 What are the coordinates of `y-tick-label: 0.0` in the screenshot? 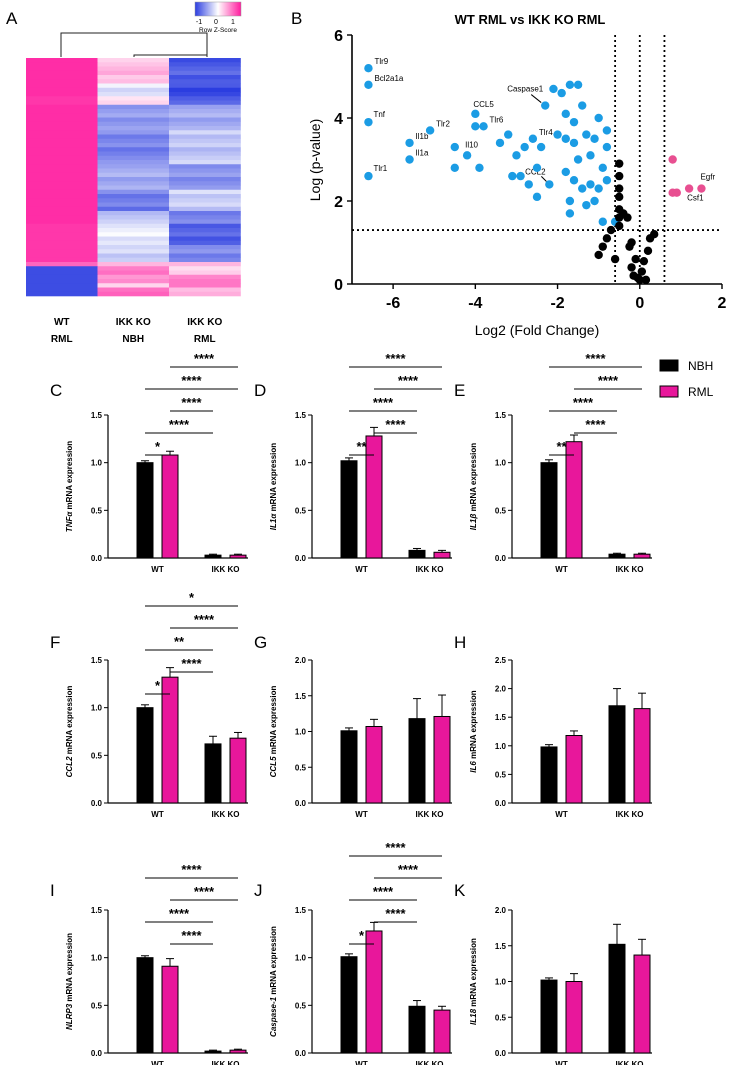 It's located at (301, 803).